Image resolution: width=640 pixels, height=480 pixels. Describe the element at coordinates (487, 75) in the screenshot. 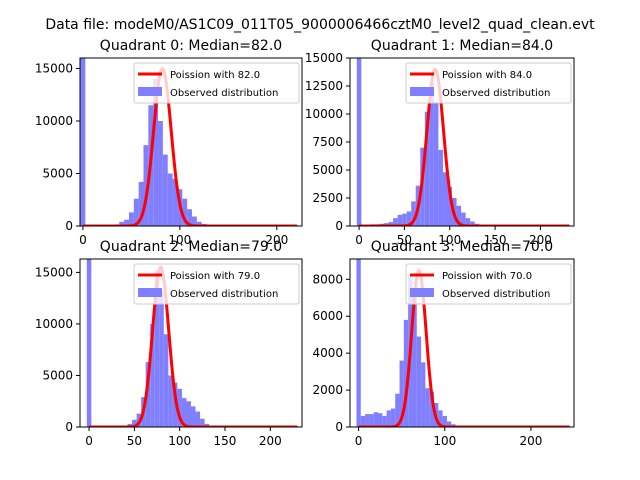

I see `legend-poisson-label: Poission with 84.0` at that location.